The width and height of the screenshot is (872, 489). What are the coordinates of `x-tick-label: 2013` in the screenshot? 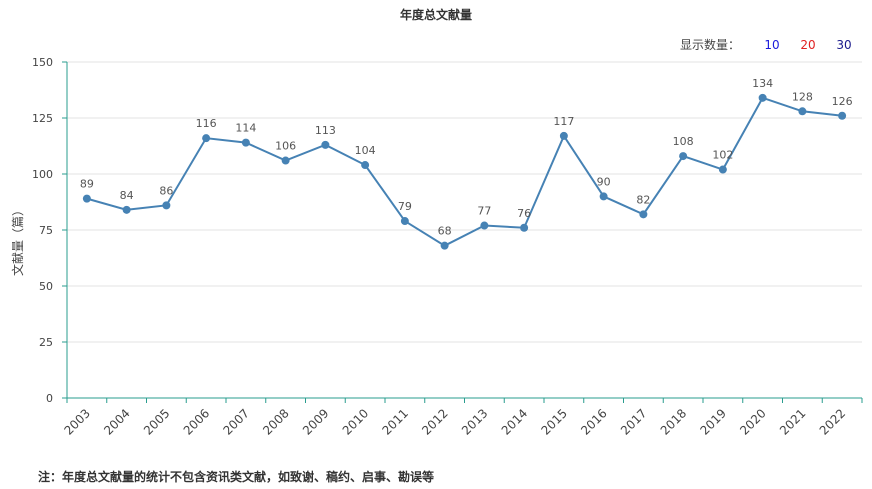 It's located at (474, 421).